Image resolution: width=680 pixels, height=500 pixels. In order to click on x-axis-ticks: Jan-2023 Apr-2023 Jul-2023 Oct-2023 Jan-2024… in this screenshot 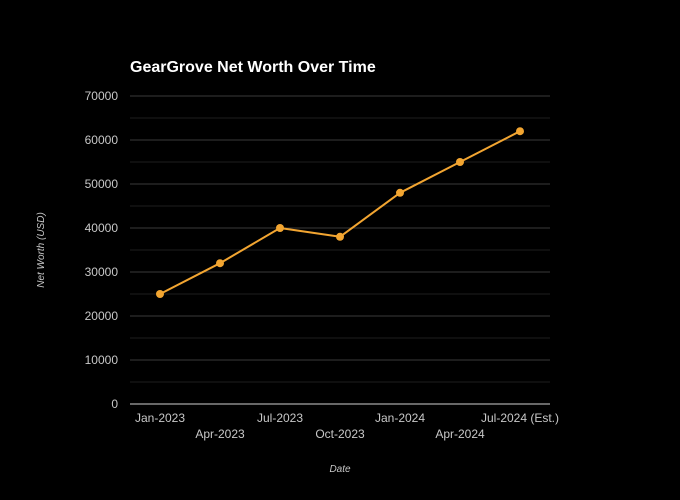, I will do `click(347, 426)`.